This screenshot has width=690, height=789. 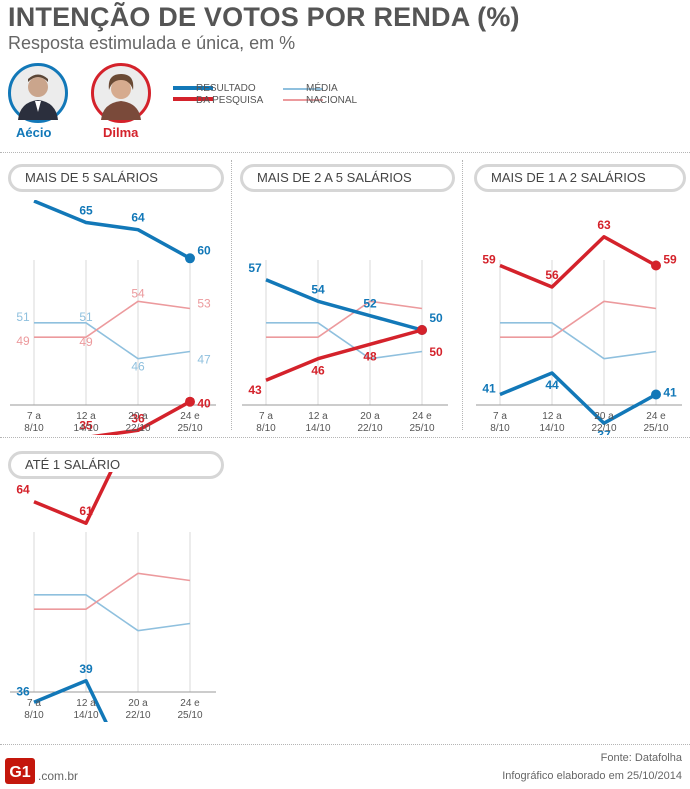 I want to click on data-label: 53, so click(x=204, y=304).